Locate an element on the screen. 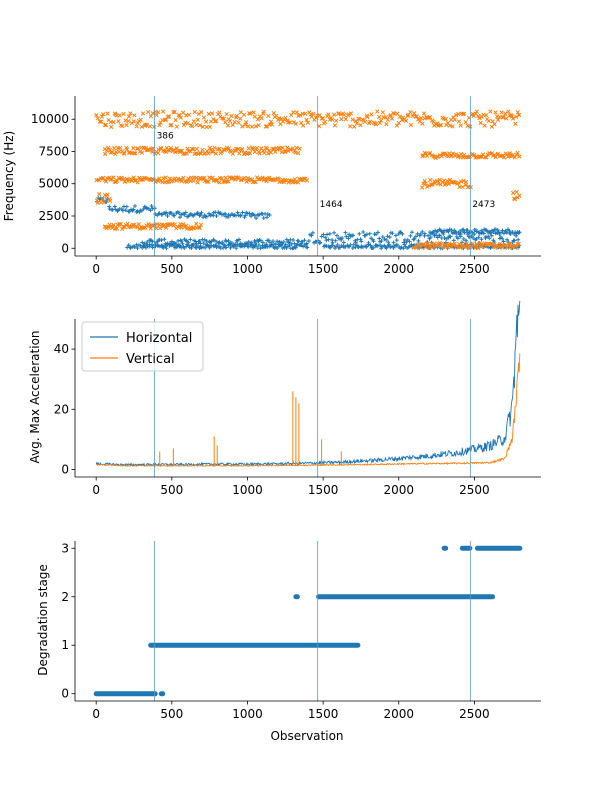 The image size is (600, 800). x-tick-label: 2500 is located at coordinates (474, 714).